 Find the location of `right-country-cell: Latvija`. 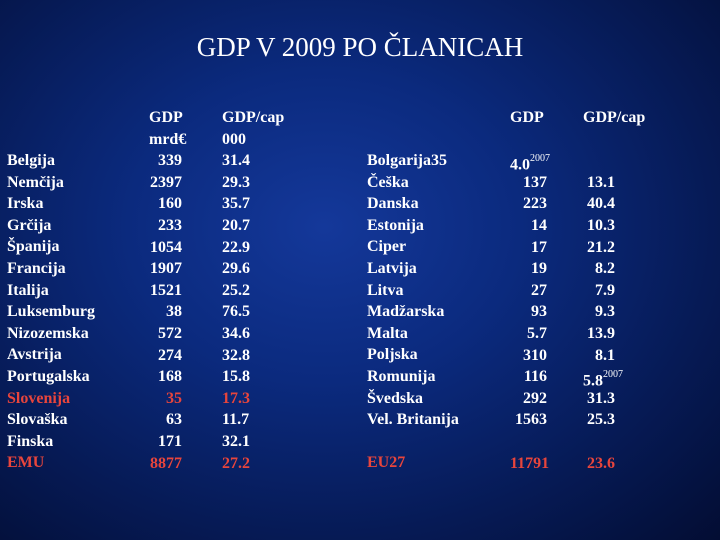

right-country-cell: Latvija is located at coordinates (413, 269).